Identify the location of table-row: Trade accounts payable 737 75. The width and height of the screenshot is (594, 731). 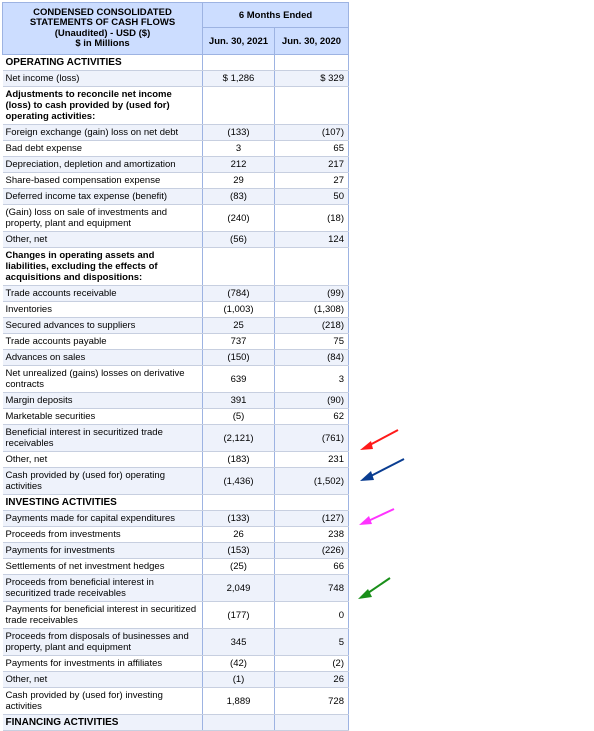
(175, 341).